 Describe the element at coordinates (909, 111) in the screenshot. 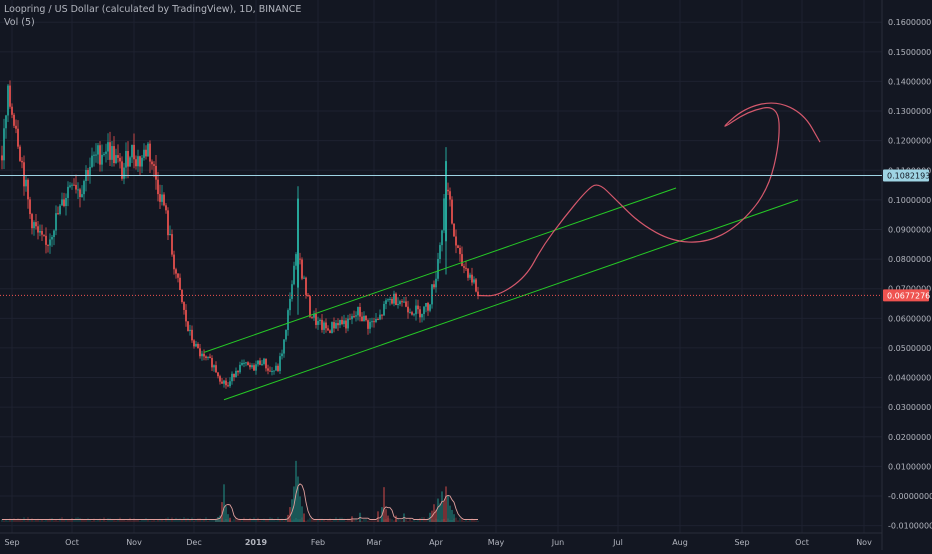

I see `y-tick-label: 0.1300000` at that location.